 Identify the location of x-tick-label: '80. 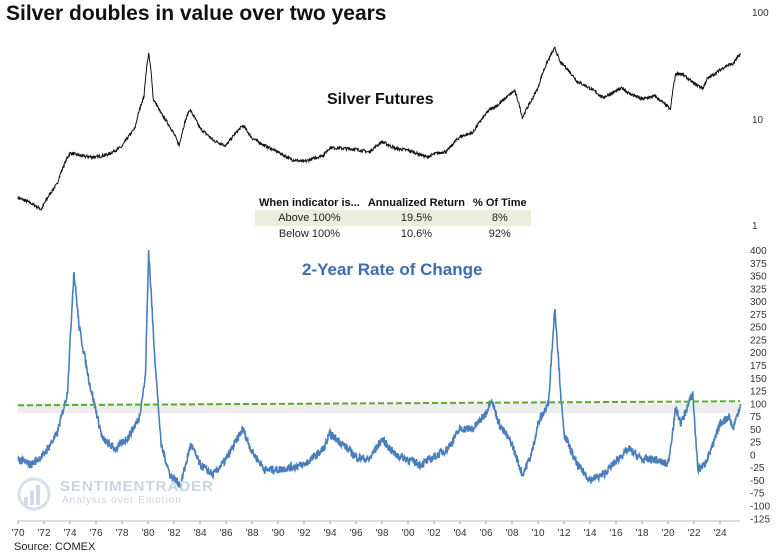
(147, 533).